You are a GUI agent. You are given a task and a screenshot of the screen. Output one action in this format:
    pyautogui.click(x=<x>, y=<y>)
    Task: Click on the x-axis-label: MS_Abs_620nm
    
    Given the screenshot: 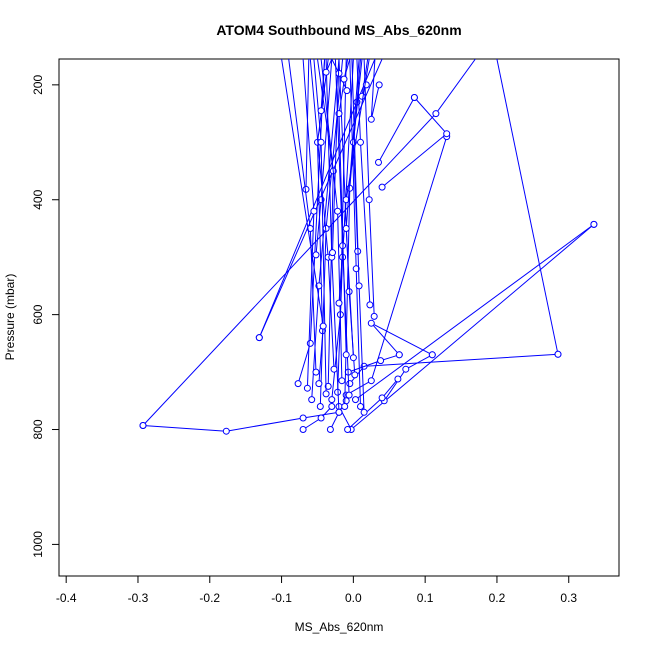 What is the action you would take?
    pyautogui.click(x=339, y=627)
    